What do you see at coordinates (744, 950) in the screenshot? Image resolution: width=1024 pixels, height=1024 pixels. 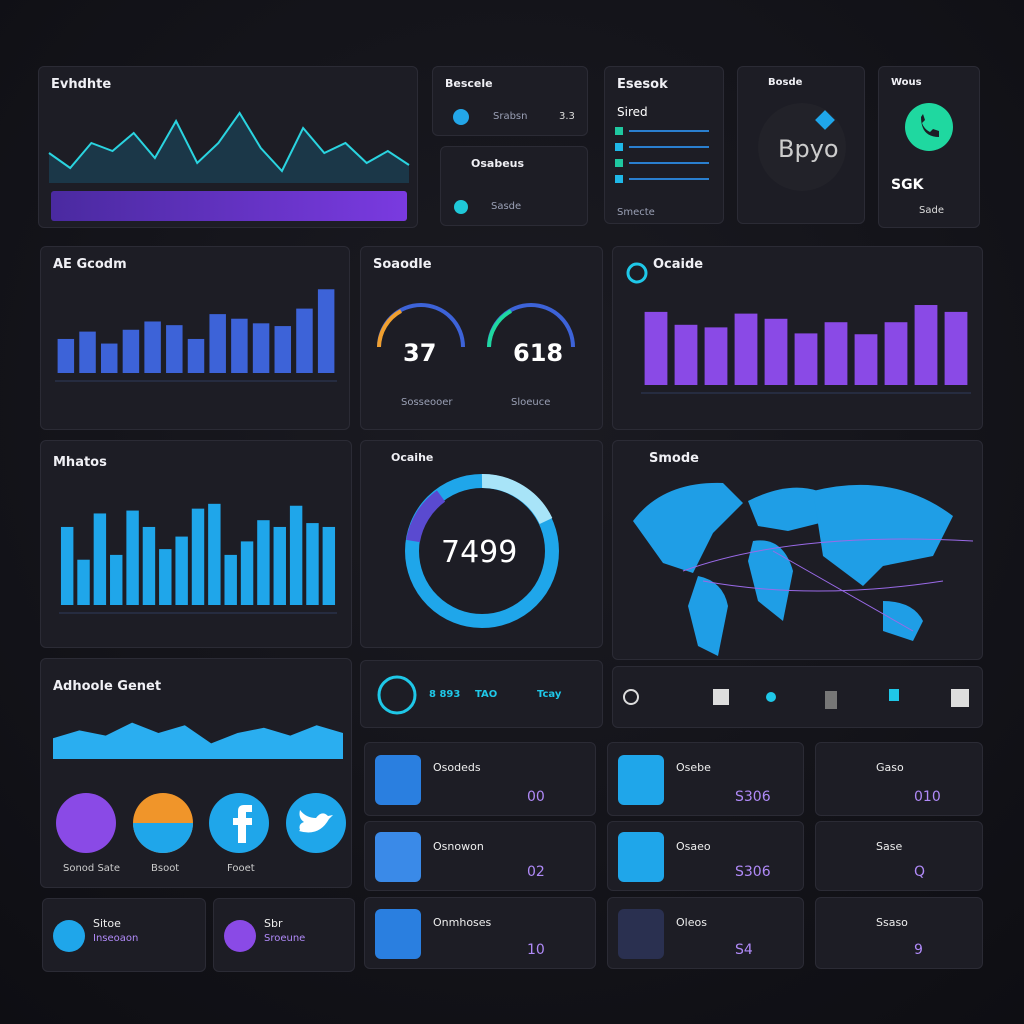 I see `card-value: S4` at bounding box center [744, 950].